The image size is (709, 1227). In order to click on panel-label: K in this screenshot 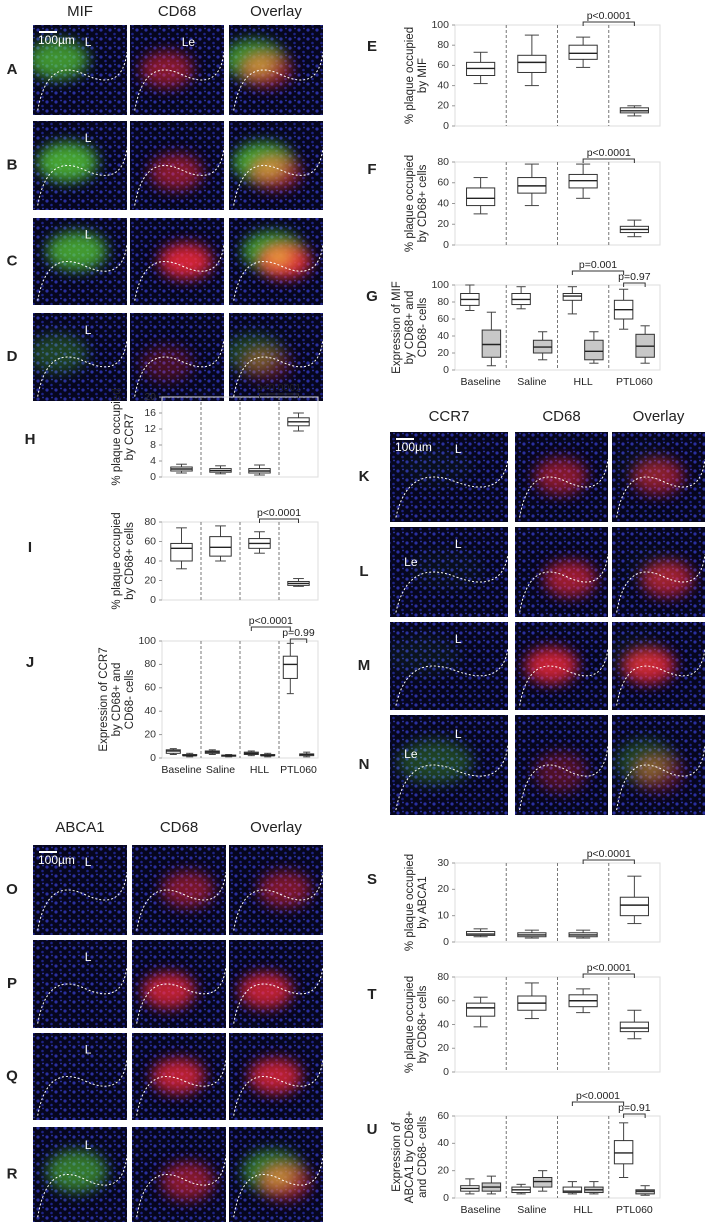, I will do `click(364, 476)`.